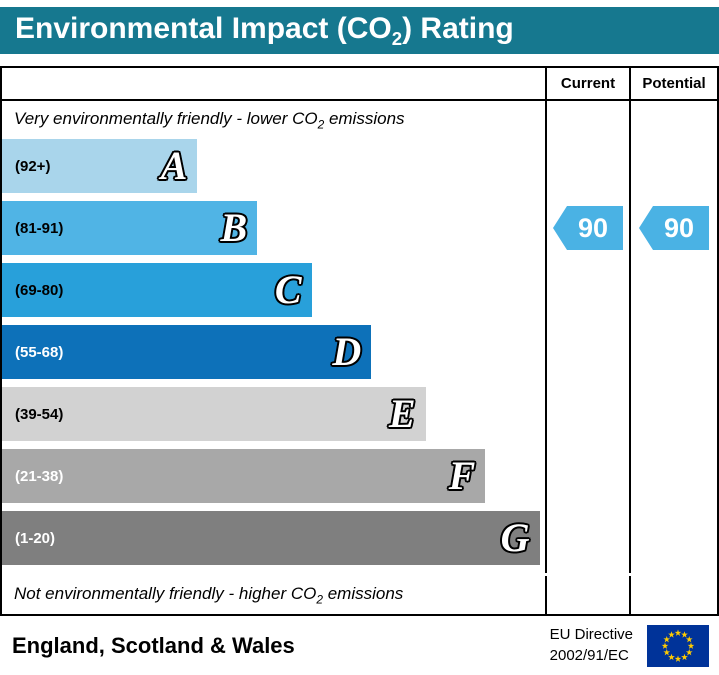  Describe the element at coordinates (462, 475) in the screenshot. I see `band-letter: F` at that location.